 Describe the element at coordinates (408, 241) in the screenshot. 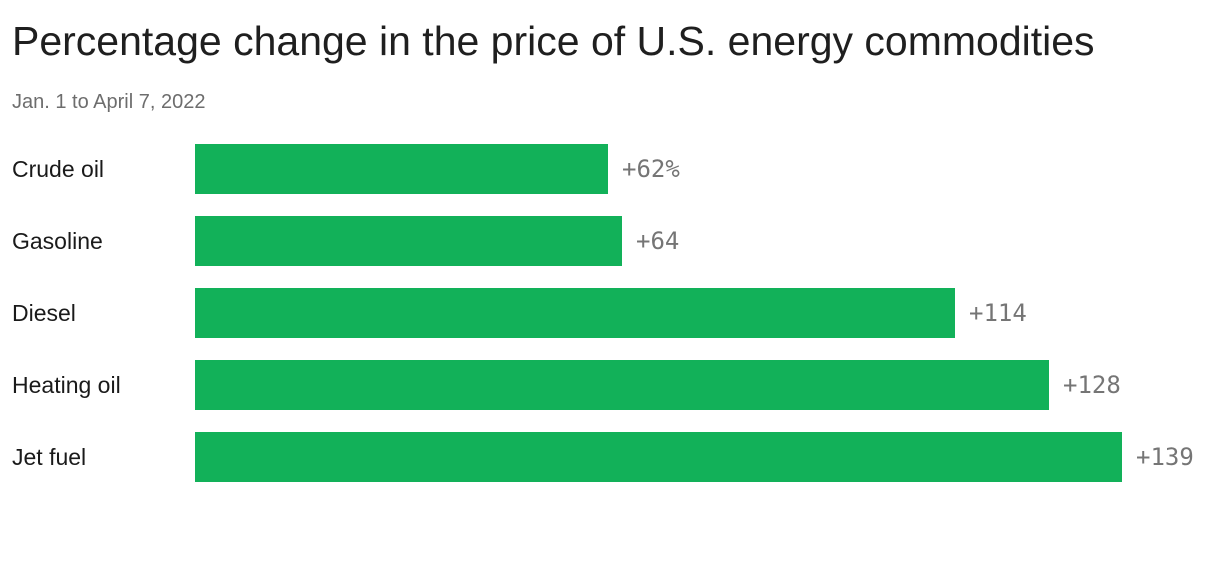

I see `bar-gasoline` at that location.